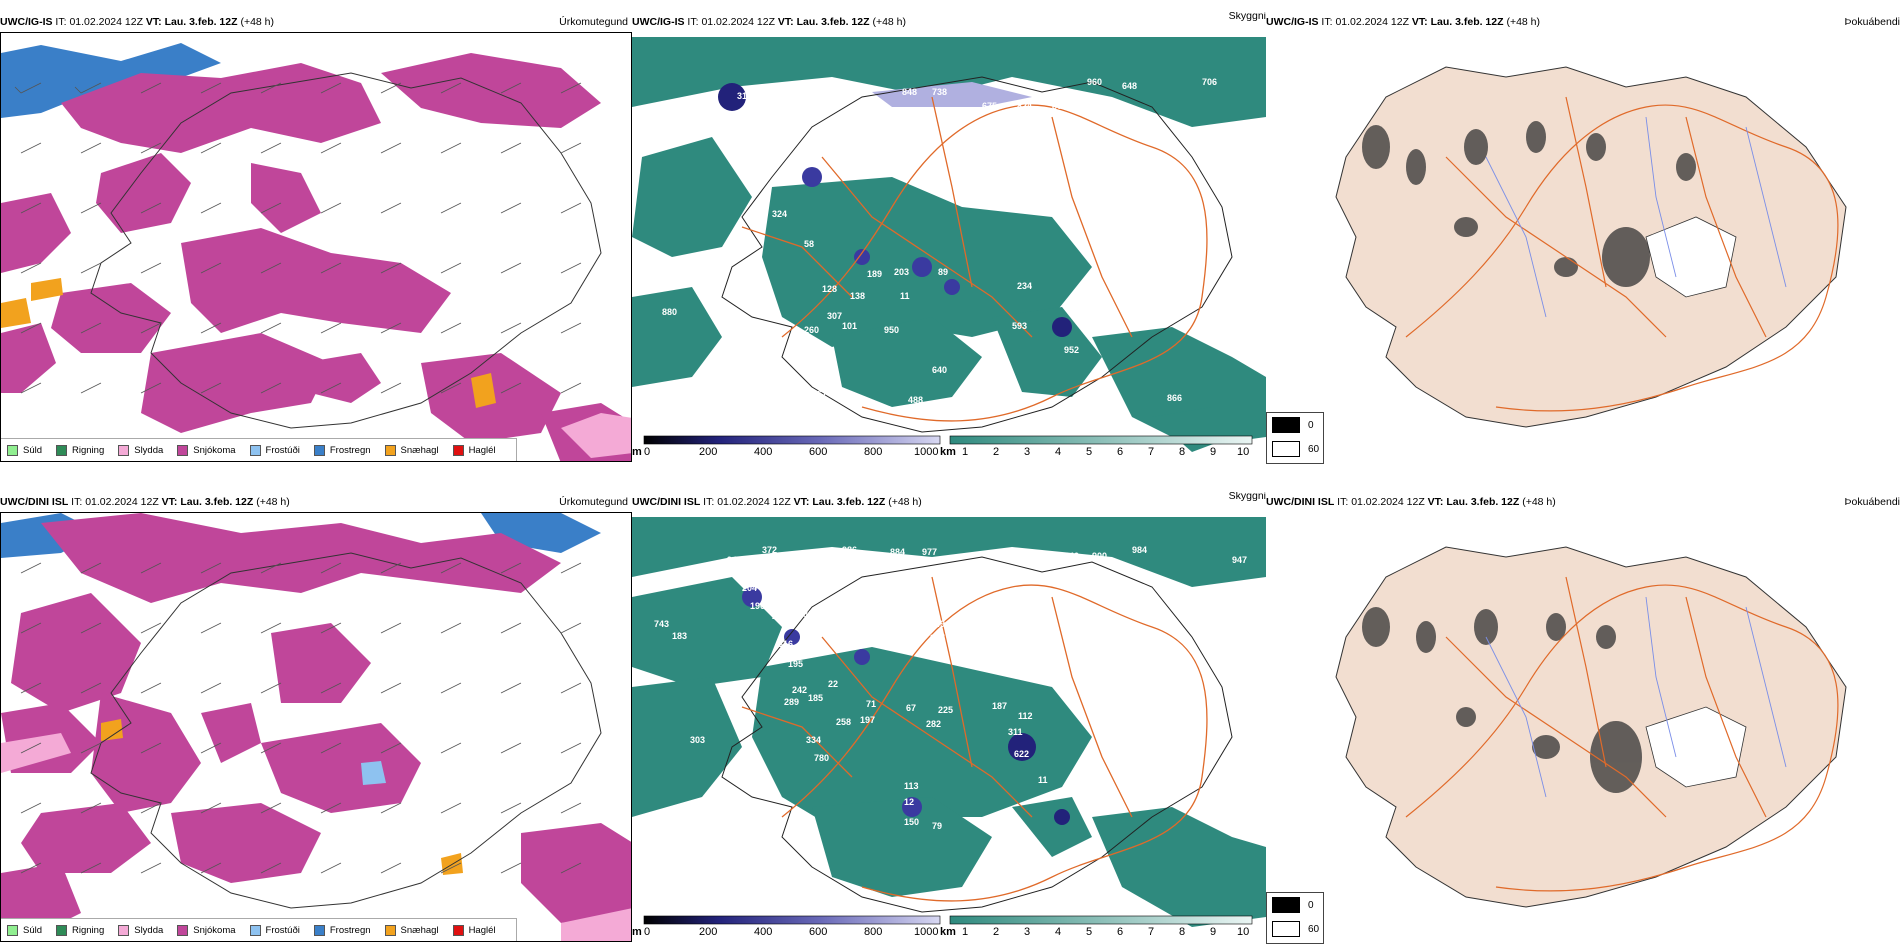  What do you see at coordinates (929, 552) in the screenshot?
I see `vis-value: 977` at bounding box center [929, 552].